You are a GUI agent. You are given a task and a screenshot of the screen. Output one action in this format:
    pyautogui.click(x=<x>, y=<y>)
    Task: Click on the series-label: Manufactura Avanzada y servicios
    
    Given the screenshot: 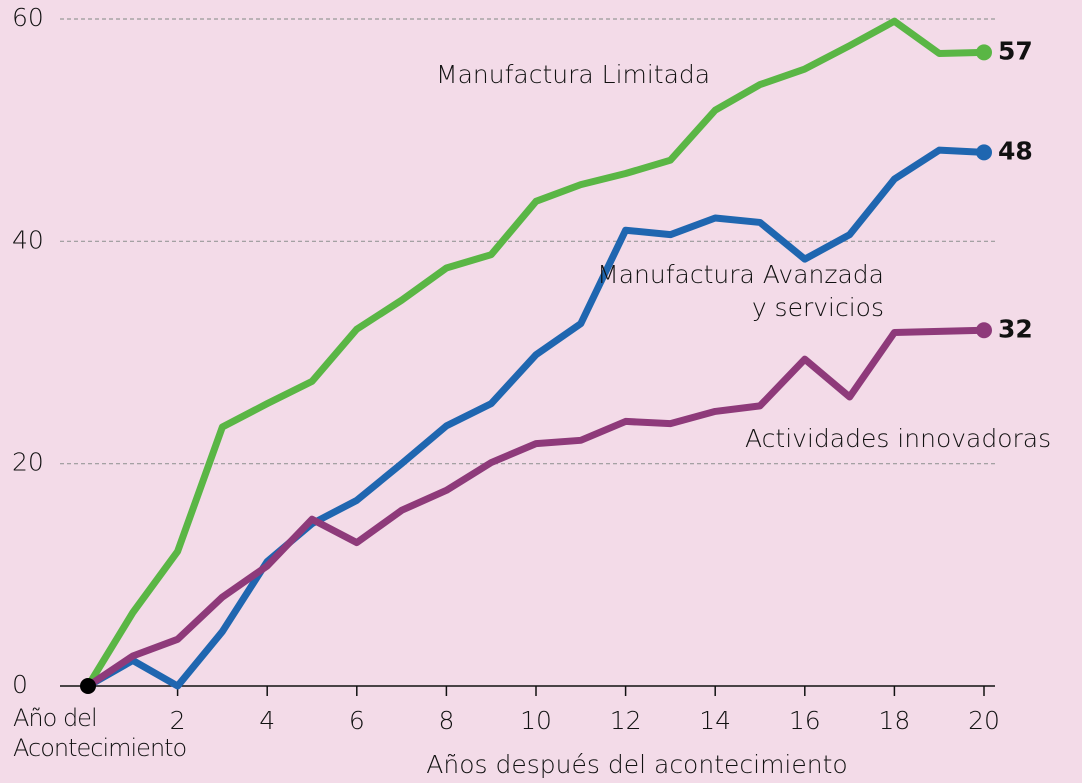 What is the action you would take?
    pyautogui.click(x=740, y=291)
    